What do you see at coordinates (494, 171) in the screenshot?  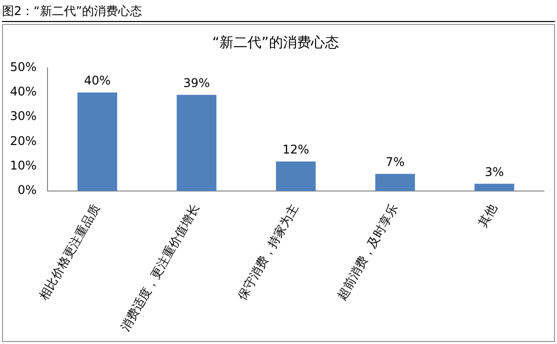 I see `data-label: 3%` at bounding box center [494, 171].